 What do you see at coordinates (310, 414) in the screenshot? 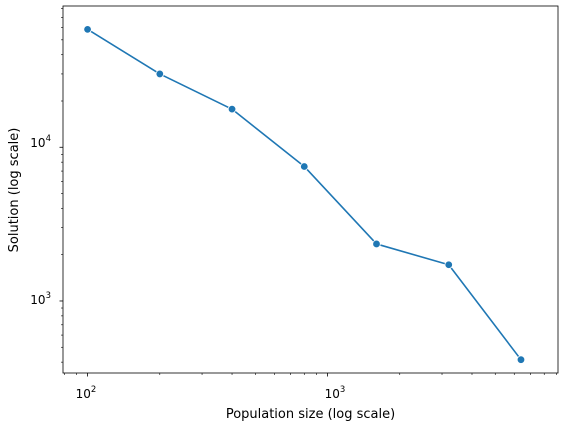
I see `x-axis-label: Population size (log scale)` at bounding box center [310, 414].